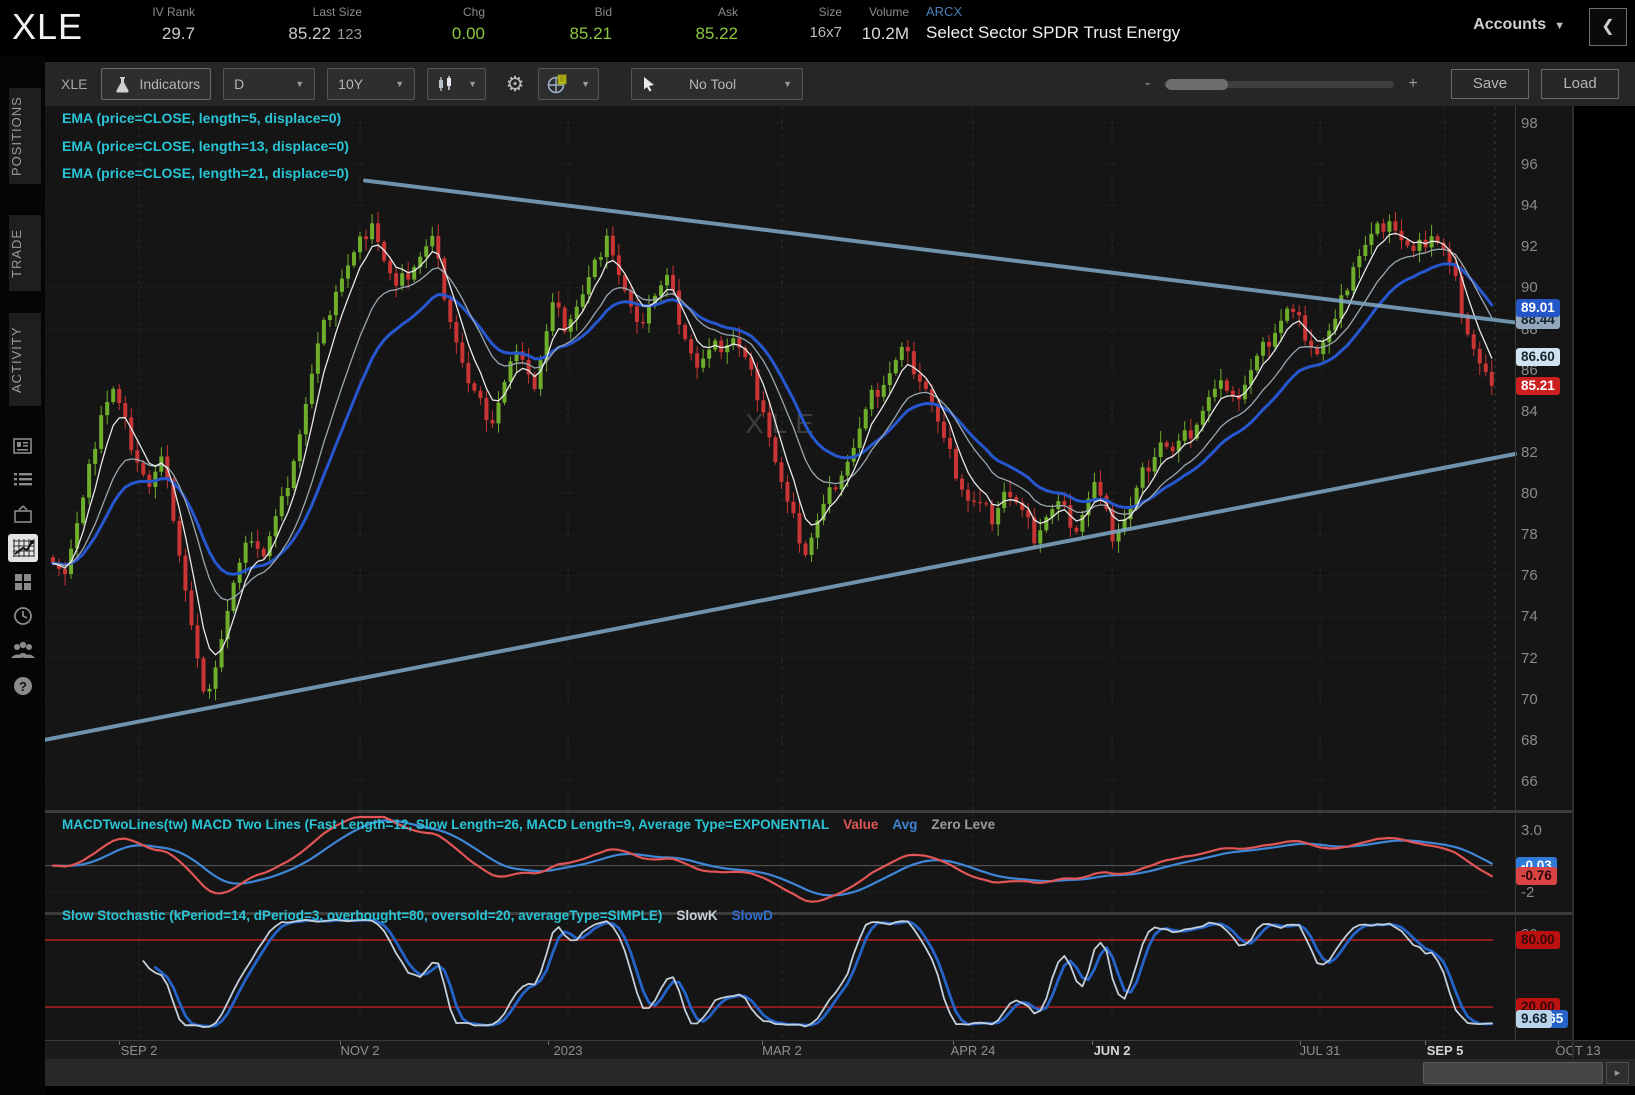  I want to click on news-icon, so click(23, 446).